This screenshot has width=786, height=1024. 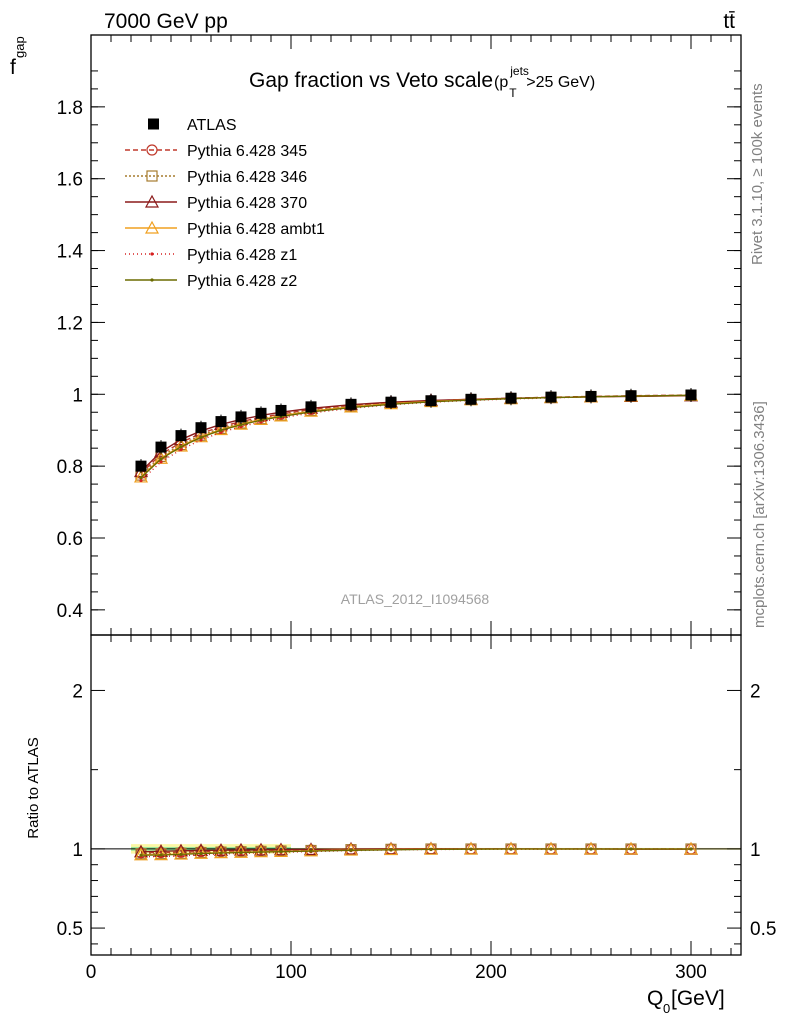 I want to click on xtick-label: 100, so click(x=291, y=972).